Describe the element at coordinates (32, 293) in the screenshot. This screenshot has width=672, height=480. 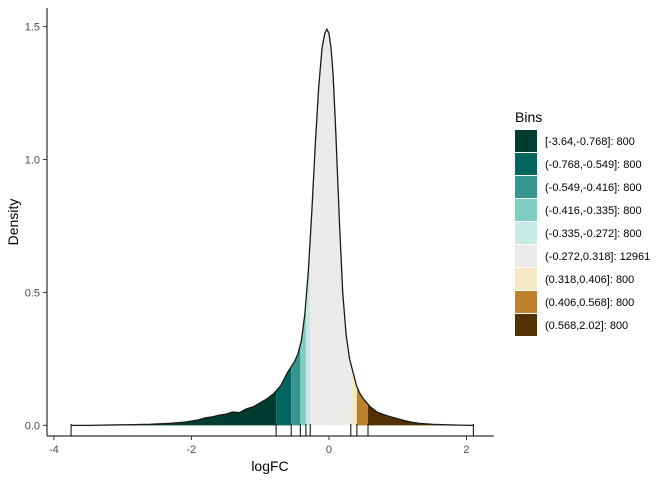
I see `y-tick-label: 0.5` at that location.